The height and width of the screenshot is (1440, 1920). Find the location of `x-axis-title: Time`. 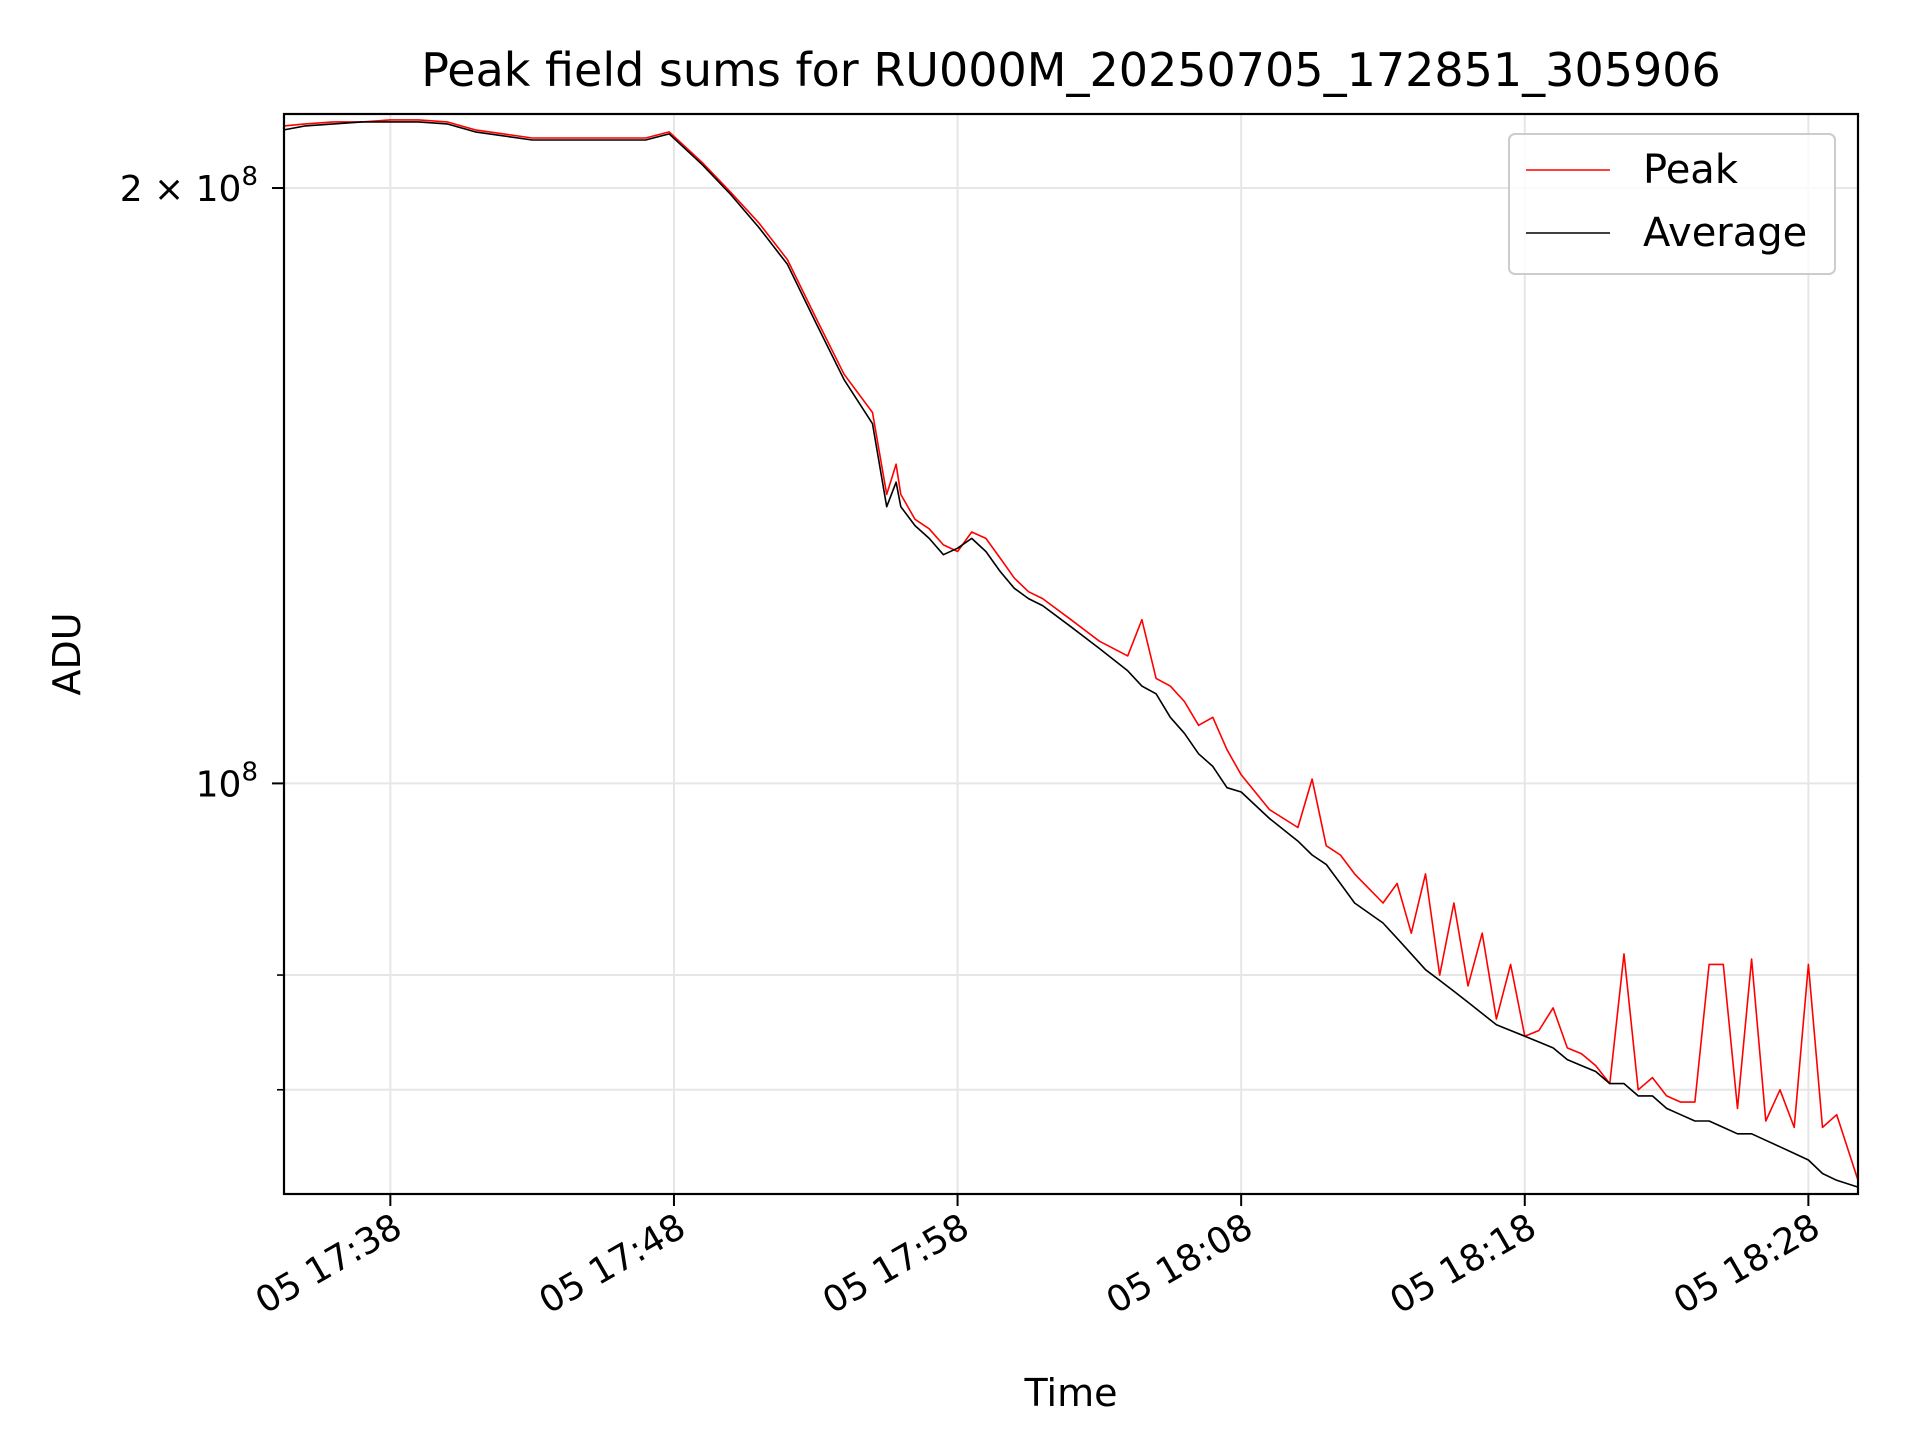

x-axis-title: Time is located at coordinates (1071, 1393).